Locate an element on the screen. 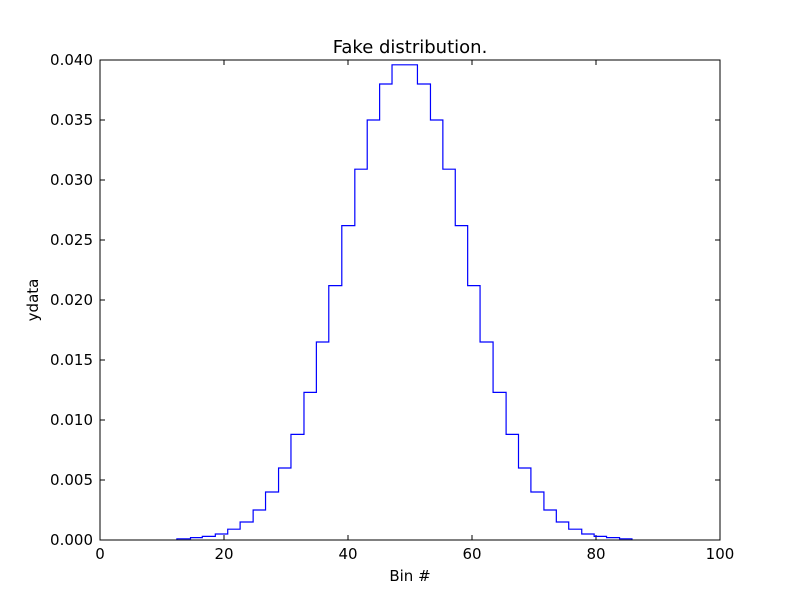 Image resolution: width=800 pixels, height=600 pixels. y-tick-label: 0.000 is located at coordinates (71, 540).